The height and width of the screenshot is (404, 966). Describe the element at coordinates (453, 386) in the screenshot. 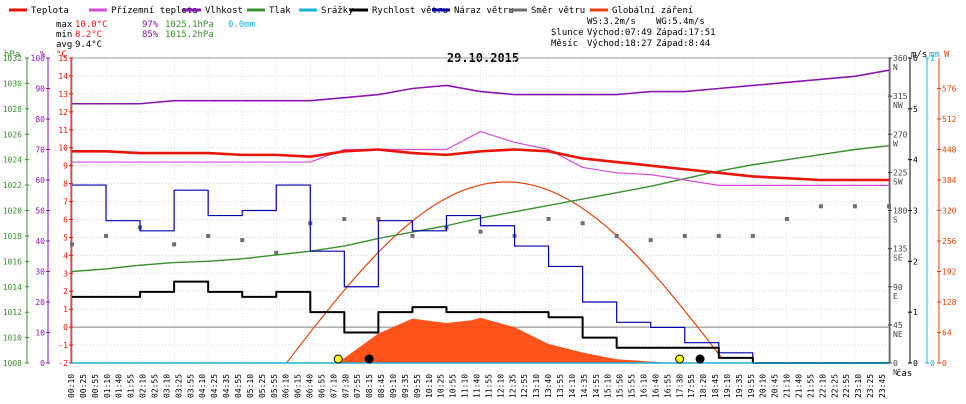

I see `x-tick-label: 10:55` at that location.